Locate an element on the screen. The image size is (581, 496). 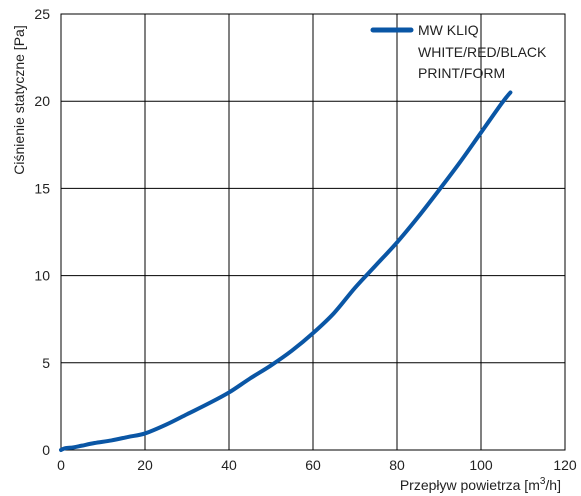
y-tick-label: 20 is located at coordinates (42, 101).